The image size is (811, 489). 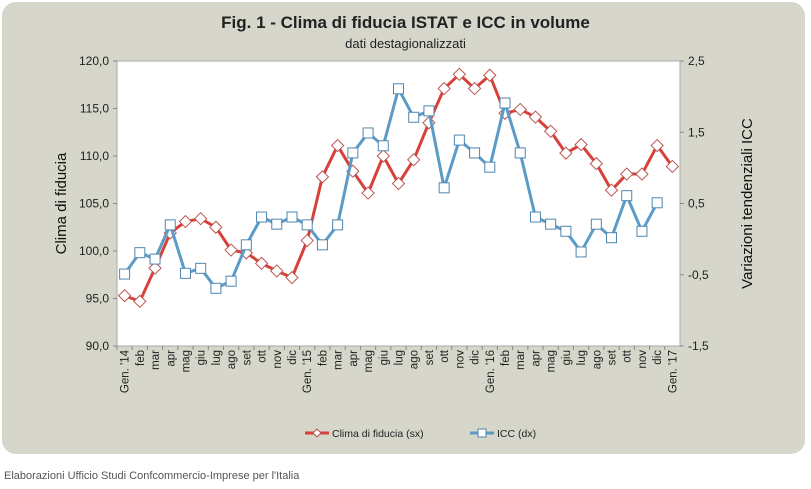 I want to click on x-tick-label: Gen. '14, so click(x=126, y=371).